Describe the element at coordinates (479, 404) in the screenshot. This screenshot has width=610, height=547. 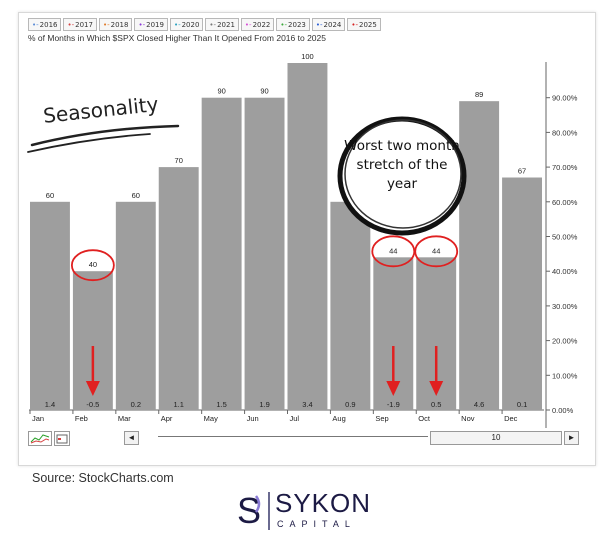
I see `avg-change-label: 4.6` at that location.